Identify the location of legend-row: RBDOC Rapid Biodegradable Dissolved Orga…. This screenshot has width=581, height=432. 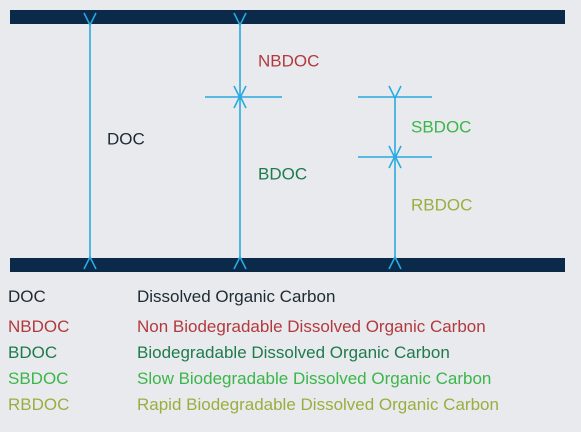
(290, 408).